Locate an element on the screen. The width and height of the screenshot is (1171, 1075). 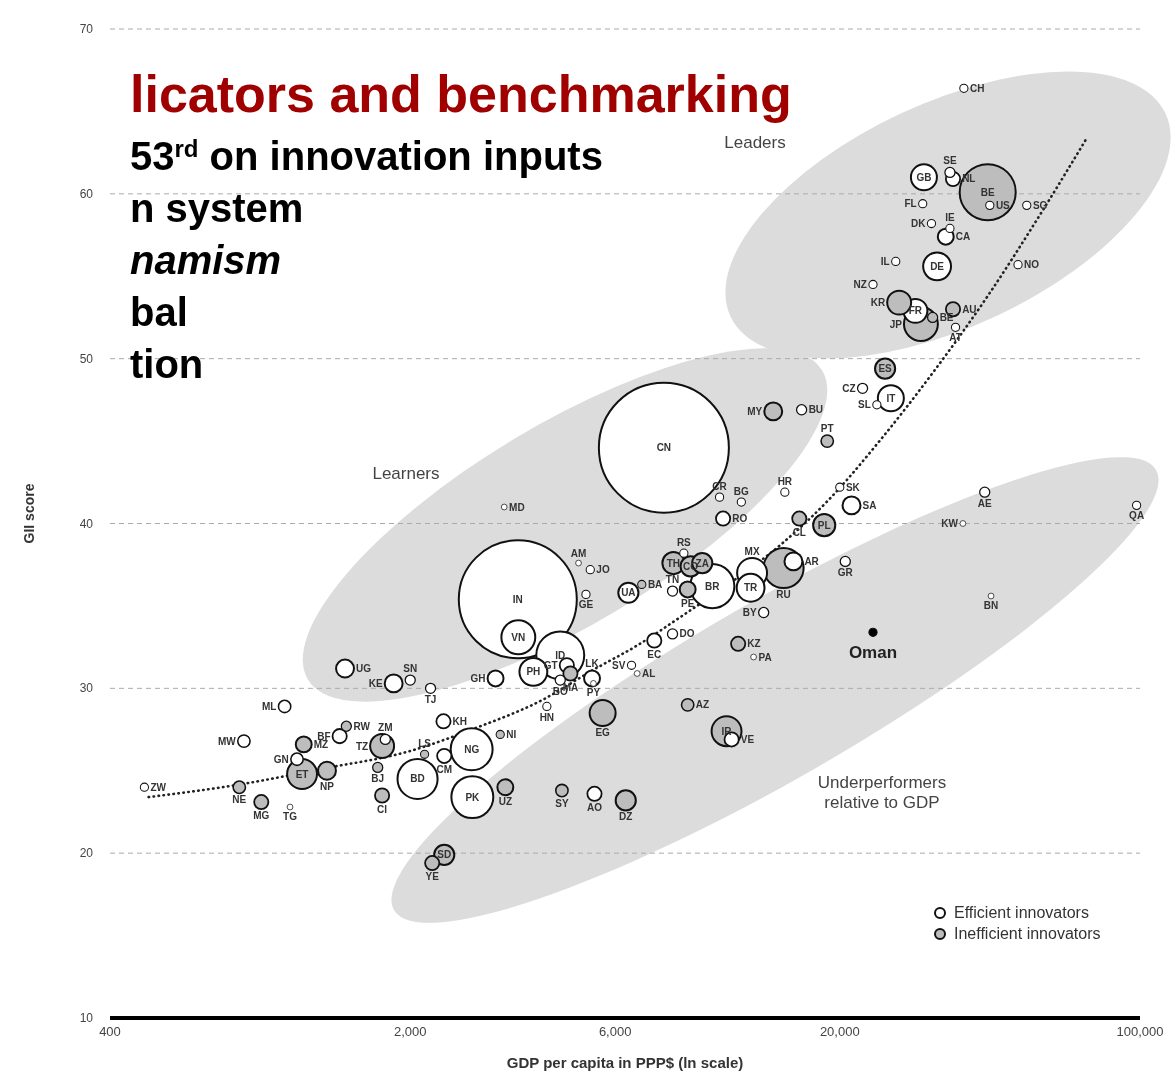
annotation: GR is located at coordinates (845, 573).